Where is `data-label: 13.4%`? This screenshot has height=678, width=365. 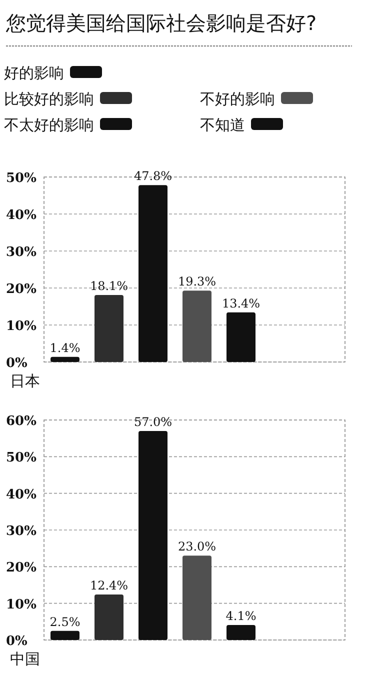
data-label: 13.4% is located at coordinates (241, 303).